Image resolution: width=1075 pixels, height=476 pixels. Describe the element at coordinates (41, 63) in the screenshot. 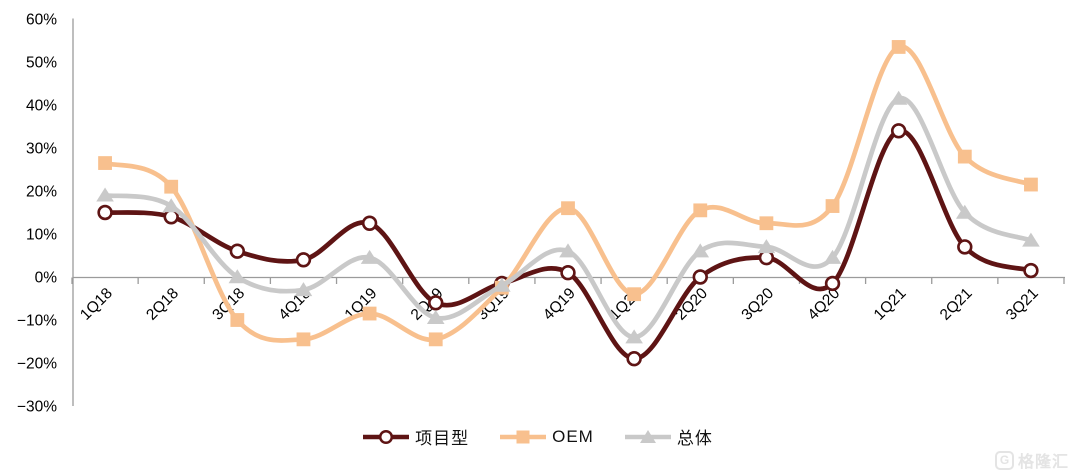

I see `y-axis-label: 50%` at that location.